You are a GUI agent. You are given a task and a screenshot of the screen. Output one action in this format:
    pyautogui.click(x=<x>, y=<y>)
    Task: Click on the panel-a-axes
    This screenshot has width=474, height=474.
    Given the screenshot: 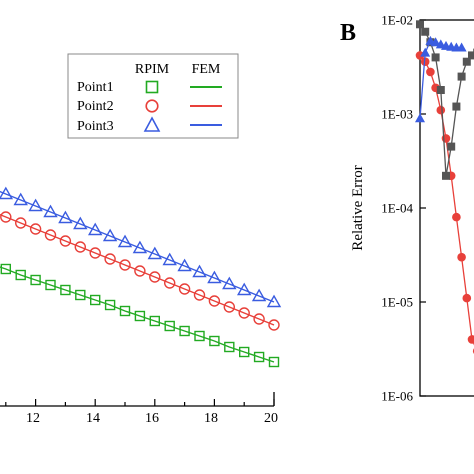 What is the action you would take?
    pyautogui.click(x=137, y=399)
    